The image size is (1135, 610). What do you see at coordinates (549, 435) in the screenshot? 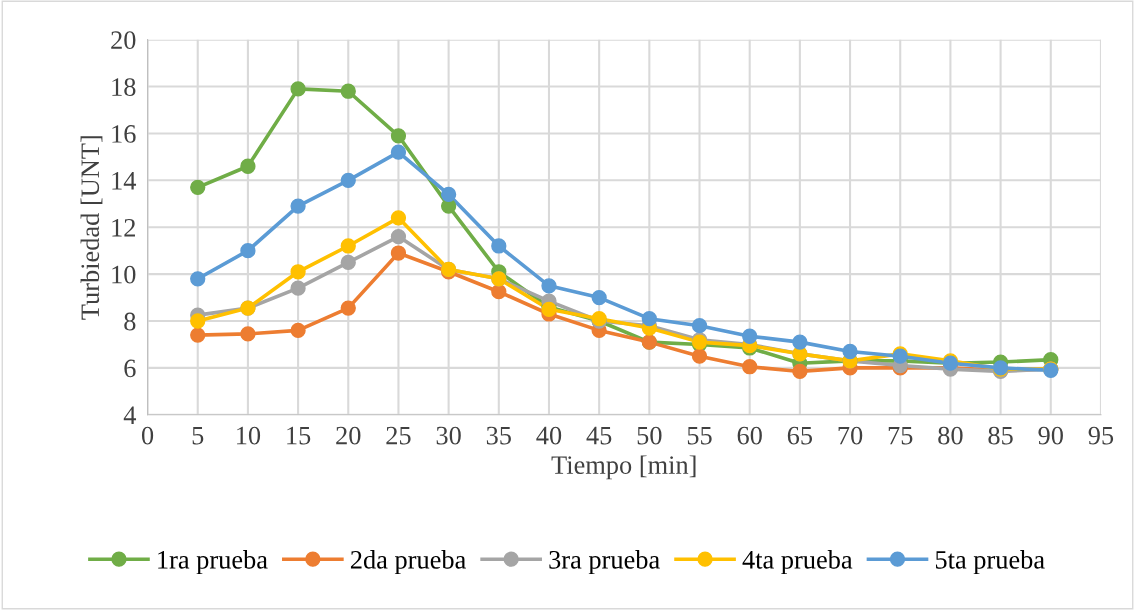
I see `x-tick-label: 40` at bounding box center [549, 435].